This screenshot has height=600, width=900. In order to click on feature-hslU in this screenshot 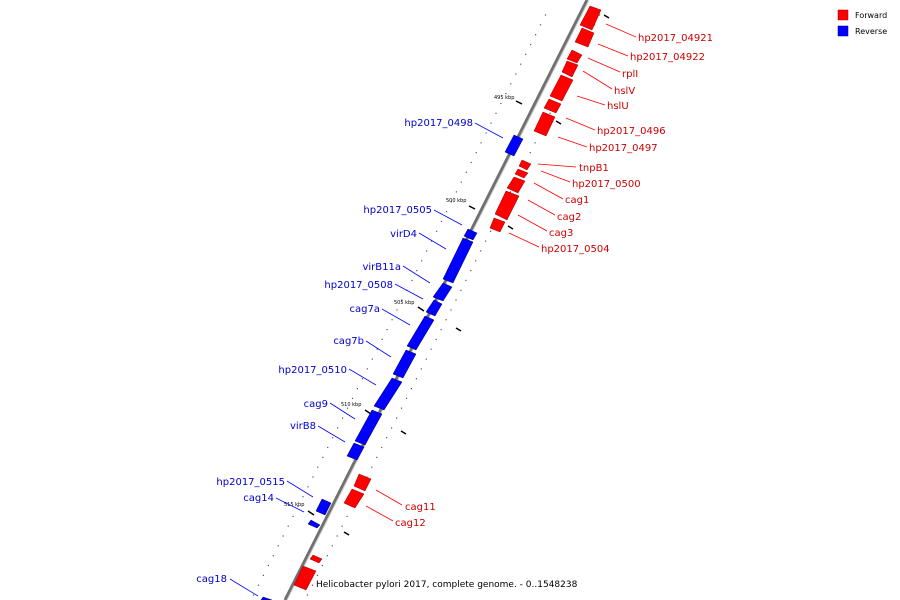, I will do `click(561, 88)`.